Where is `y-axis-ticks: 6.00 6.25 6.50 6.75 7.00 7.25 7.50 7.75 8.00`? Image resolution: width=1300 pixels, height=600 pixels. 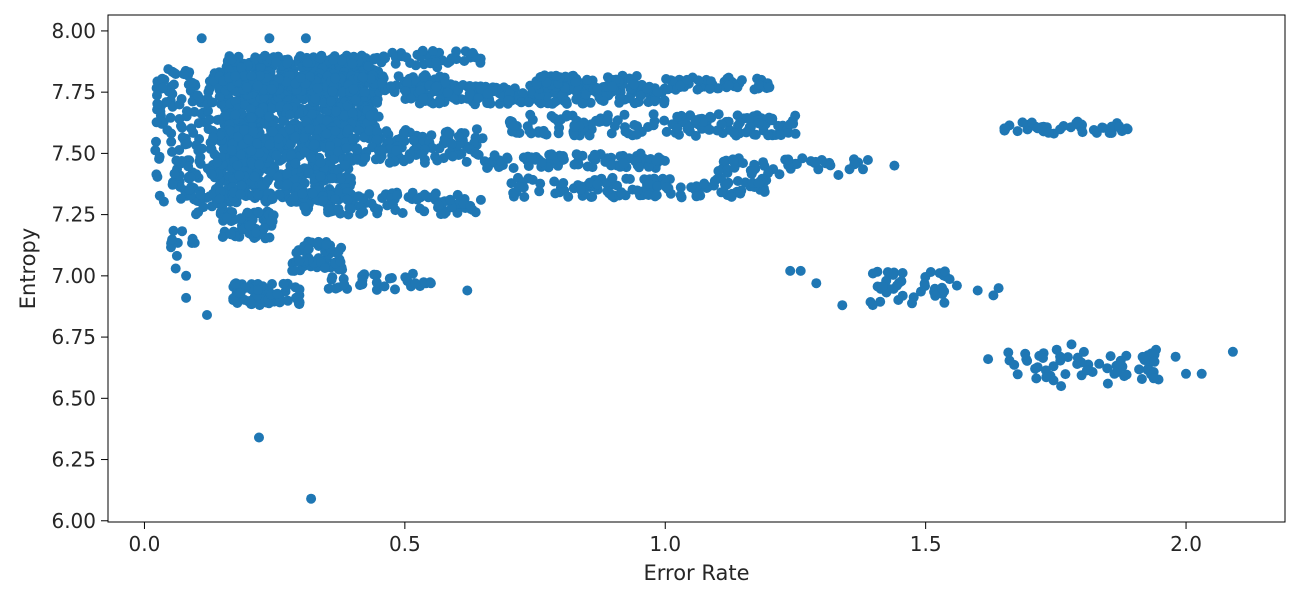
y-axis-ticks: 6.00 6.25 6.50 6.75 7.00 7.25 7.50 7.75 8.00 is located at coordinates (79, 276).